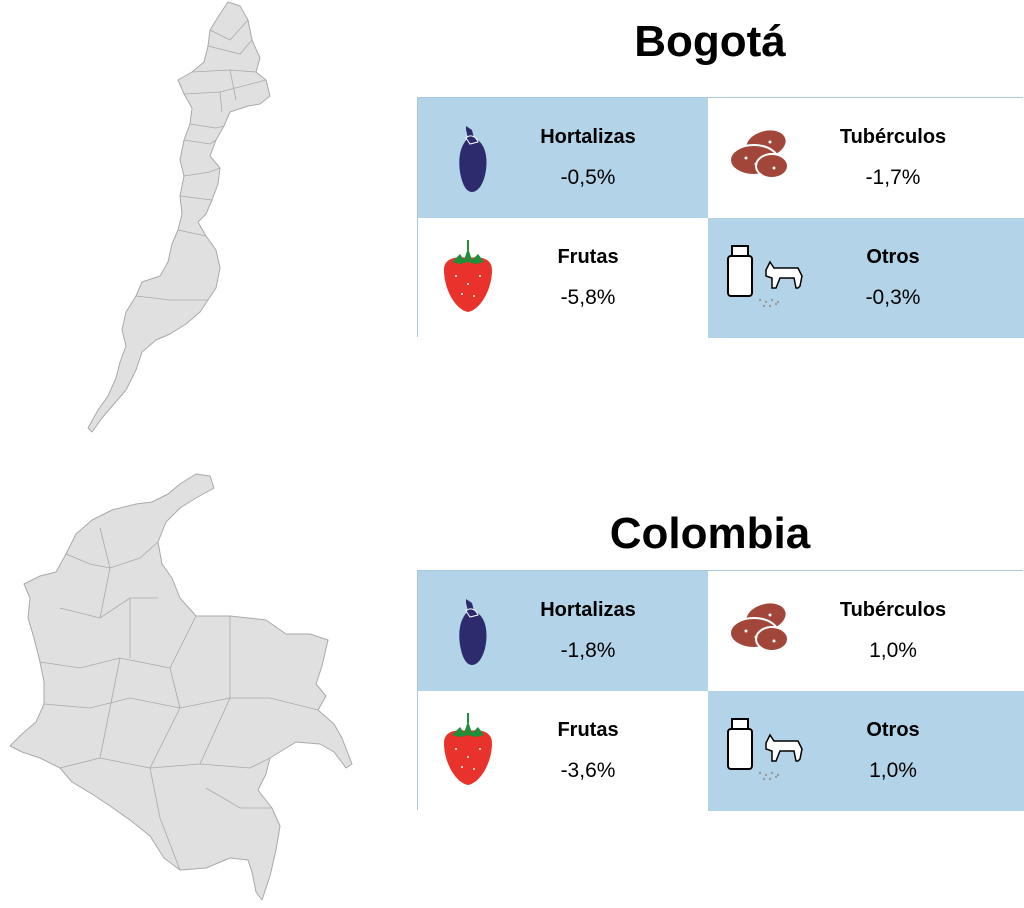  What do you see at coordinates (710, 533) in the screenshot?
I see `section-title-colombia: Colombia` at bounding box center [710, 533].